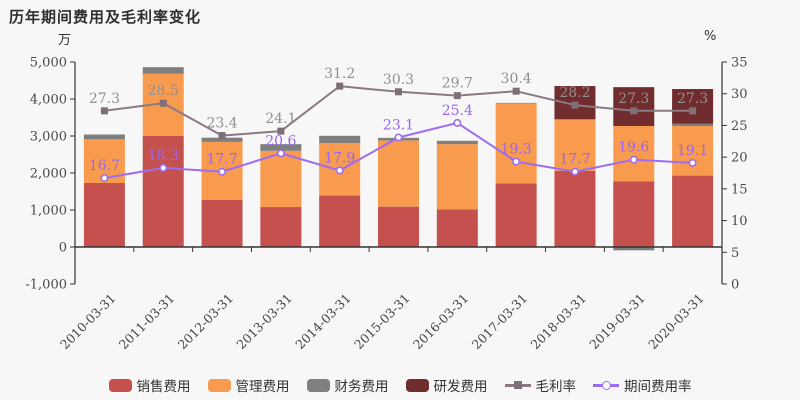 The image size is (800, 400). Describe the element at coordinates (739, 63) in the screenshot. I see `right-axis-tick-label: 35` at that location.